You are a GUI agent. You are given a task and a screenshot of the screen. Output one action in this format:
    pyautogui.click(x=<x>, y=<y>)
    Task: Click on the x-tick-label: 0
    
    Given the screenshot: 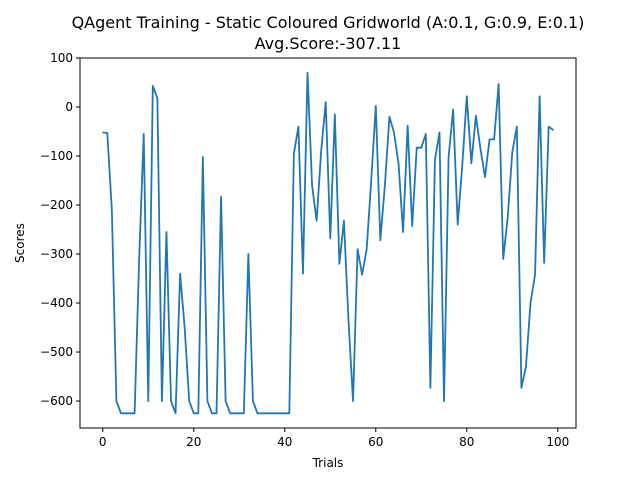 What is the action you would take?
    pyautogui.click(x=103, y=442)
    